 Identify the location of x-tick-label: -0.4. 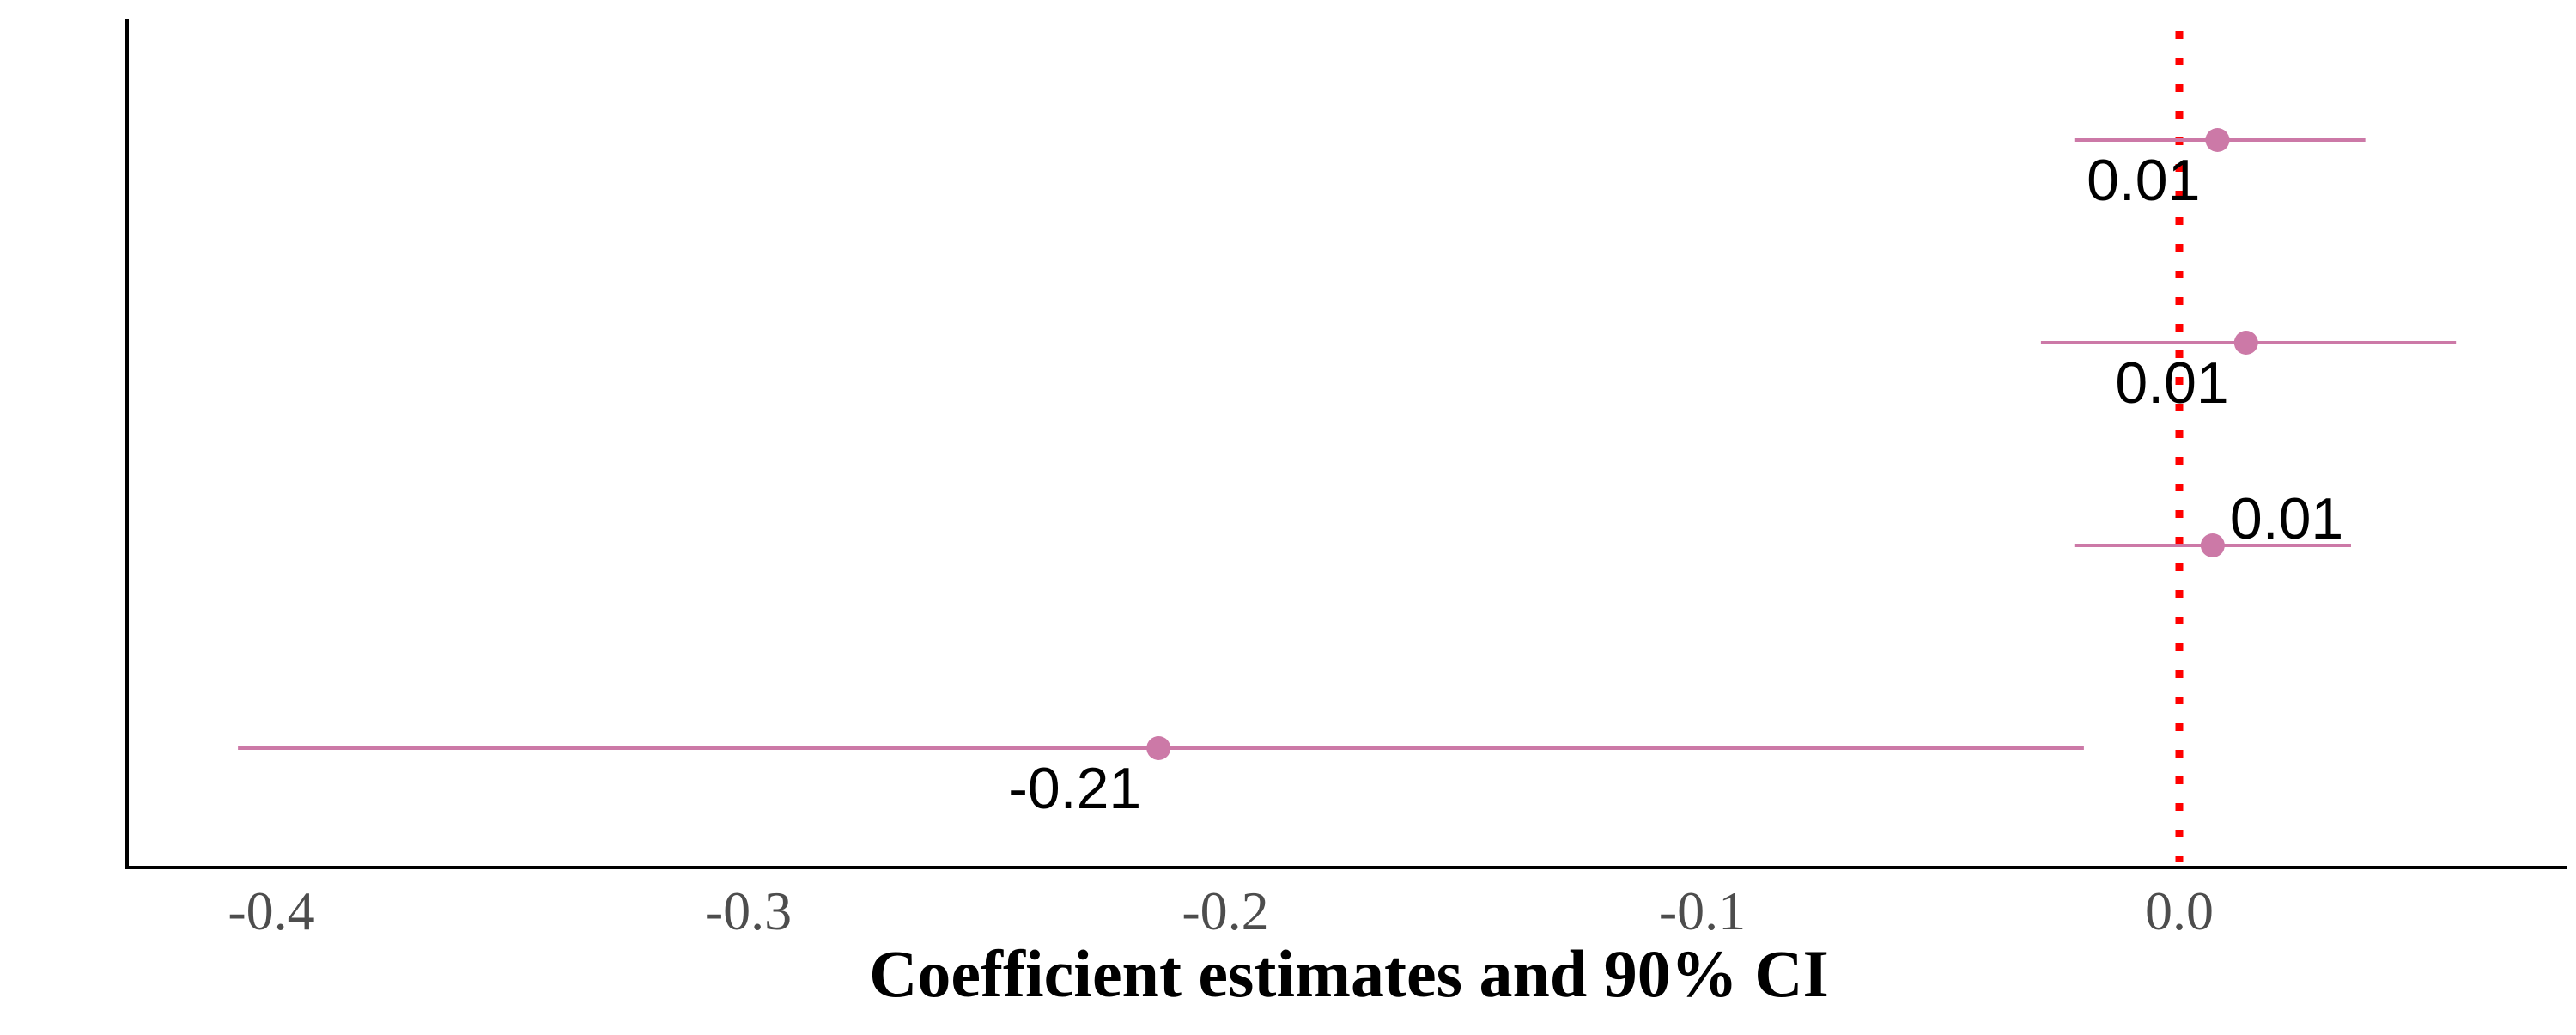
(271, 910).